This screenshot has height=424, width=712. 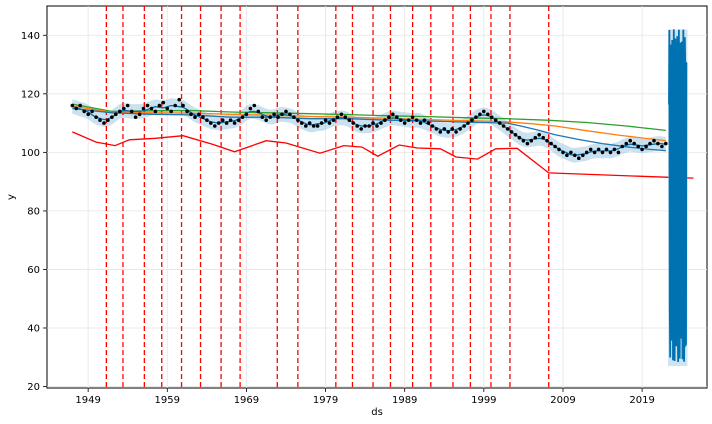 I want to click on x-tick-label: 1969, so click(x=246, y=400).